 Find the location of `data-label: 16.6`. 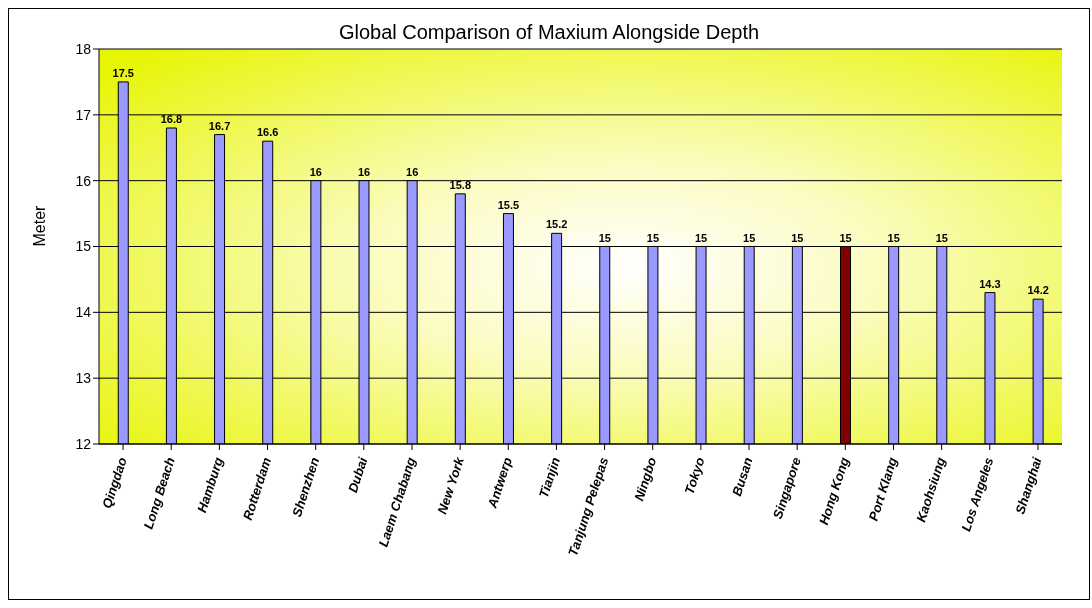

data-label: 16.6 is located at coordinates (268, 132).